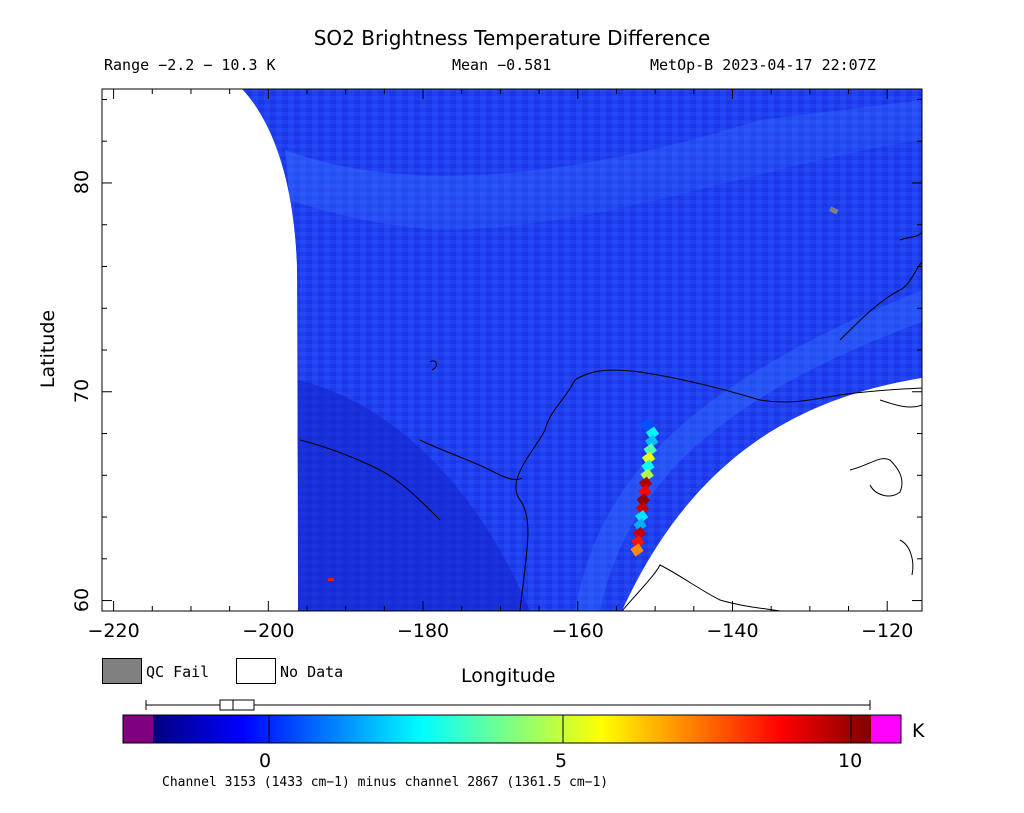 This screenshot has width=1024, height=813. Describe the element at coordinates (48, 349) in the screenshot. I see `y-axis-label: Latitude` at that location.